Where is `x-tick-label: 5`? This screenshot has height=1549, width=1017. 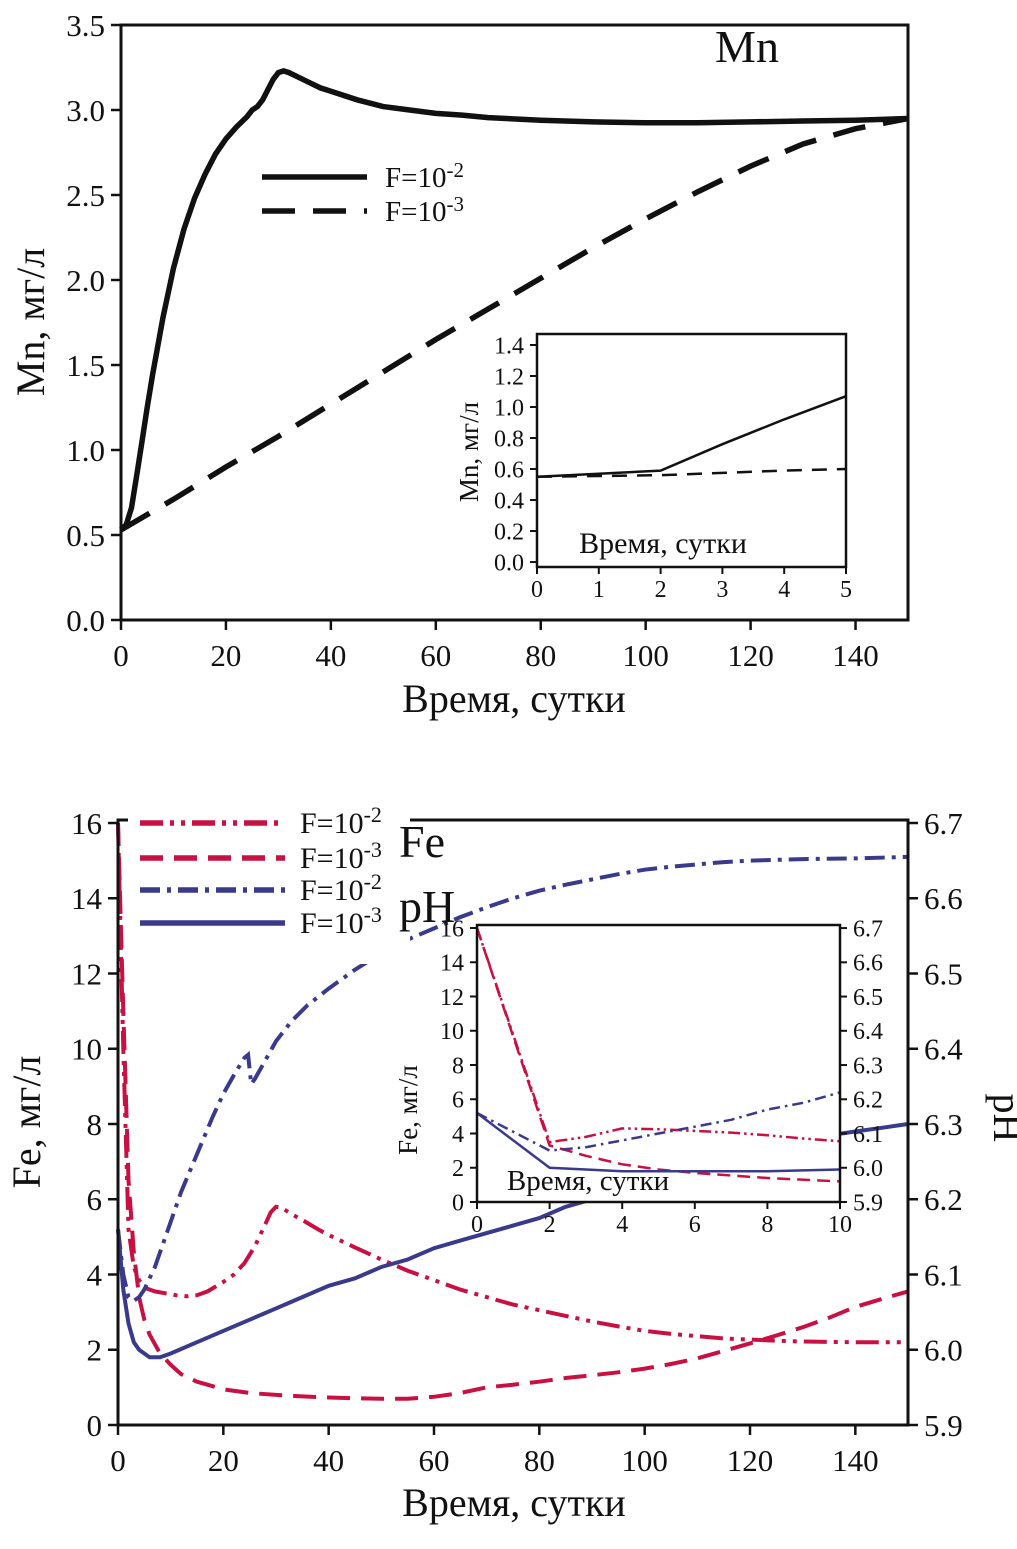
x-tick-label: 5 is located at coordinates (846, 590).